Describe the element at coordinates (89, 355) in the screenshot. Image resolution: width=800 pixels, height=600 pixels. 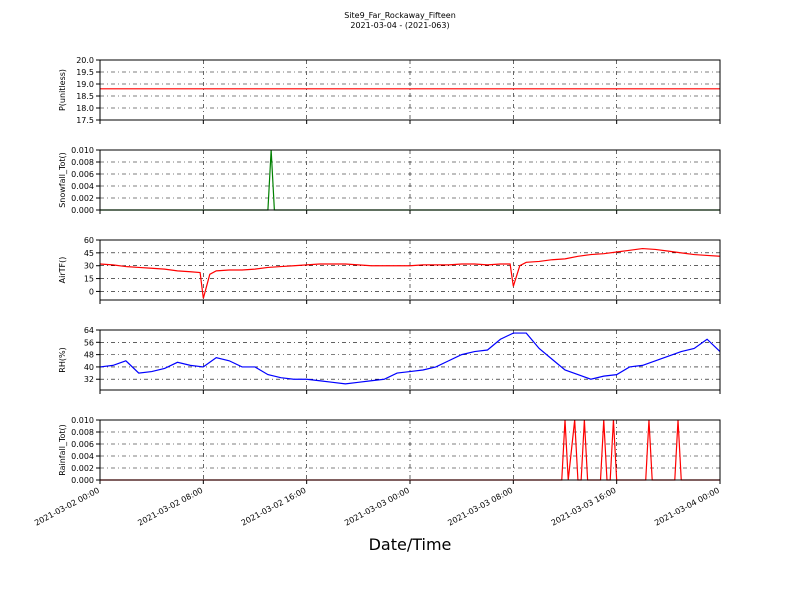
I see `y-tick-label: 48` at that location.